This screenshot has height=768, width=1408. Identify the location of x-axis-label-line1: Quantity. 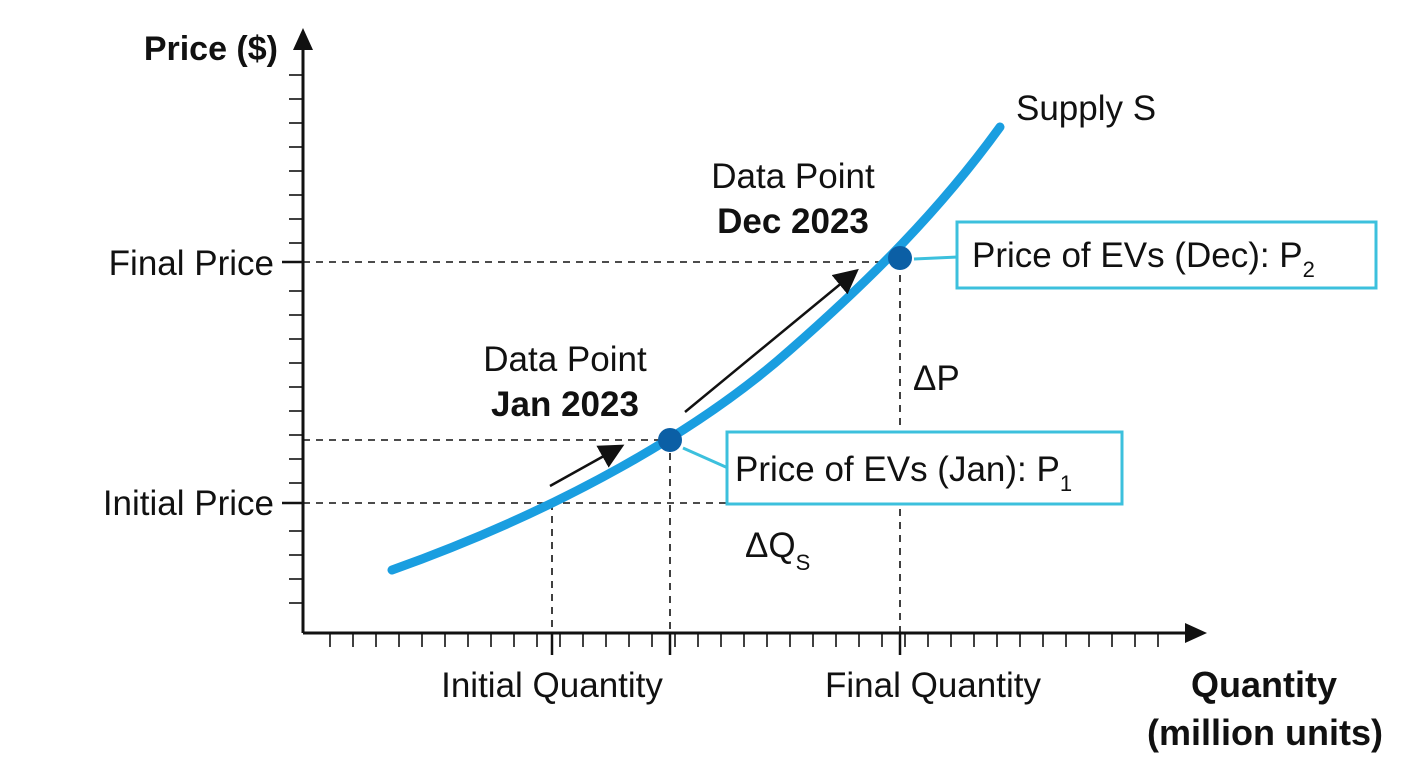
(1264, 684).